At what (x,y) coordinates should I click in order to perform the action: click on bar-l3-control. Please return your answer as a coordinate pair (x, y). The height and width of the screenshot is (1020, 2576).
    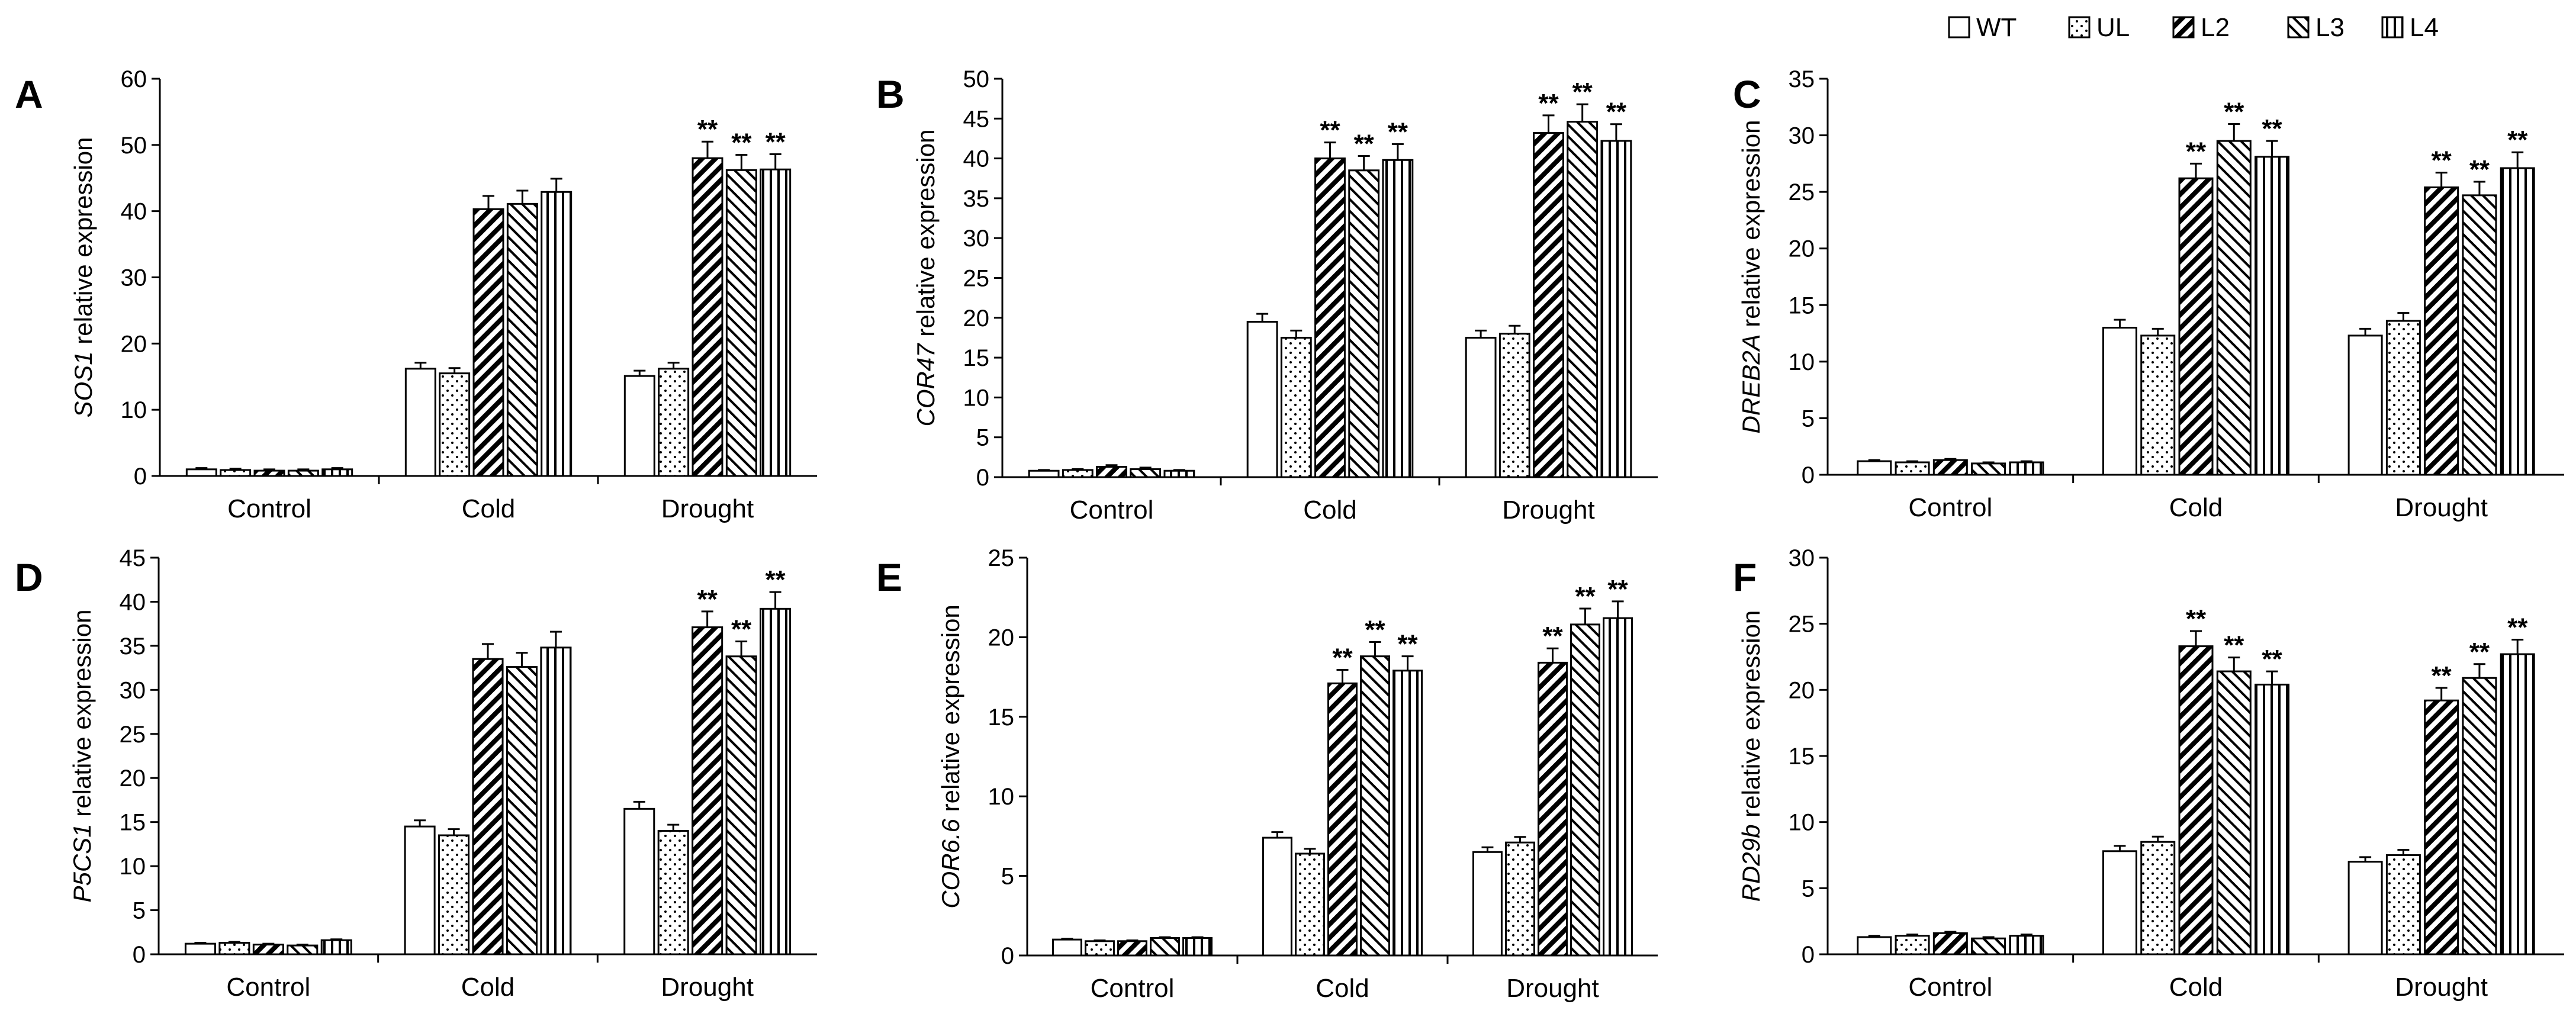
    Looking at the image, I should click on (303, 949).